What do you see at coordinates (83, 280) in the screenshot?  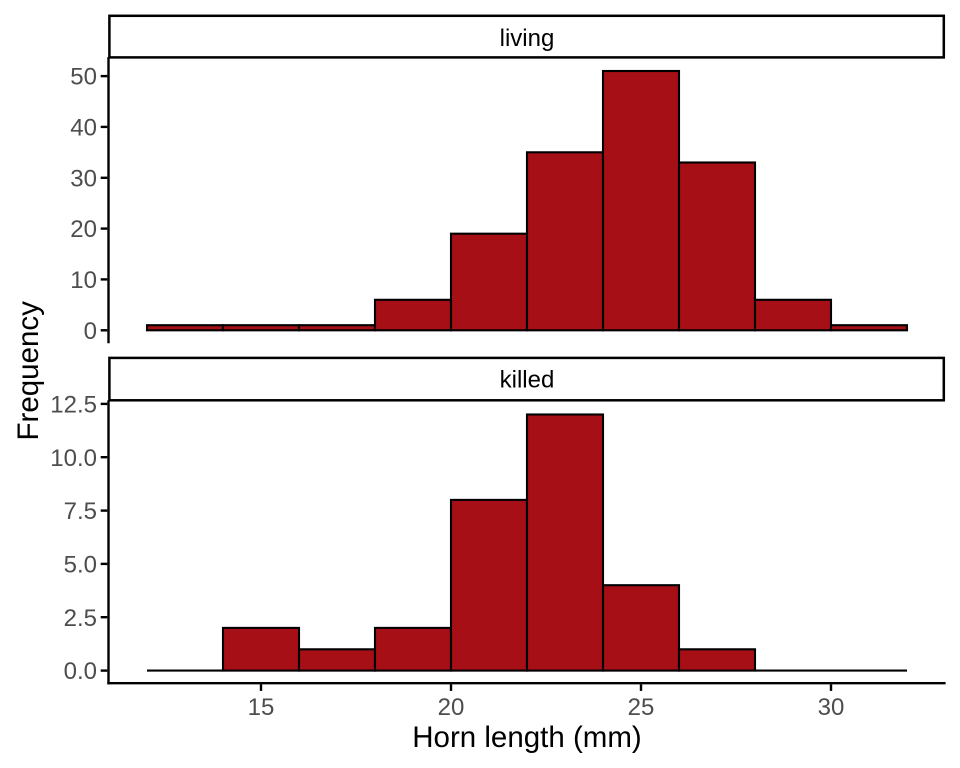 I see `svg-text: 10` at bounding box center [83, 280].